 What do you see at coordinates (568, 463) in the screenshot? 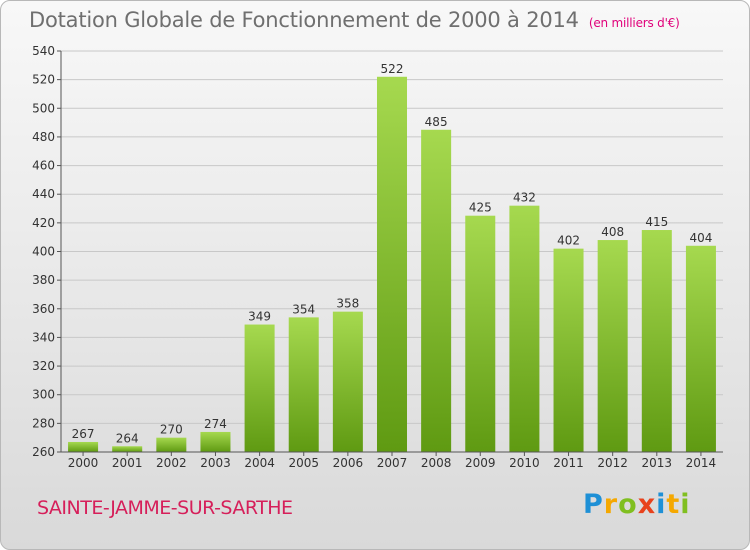
I see `x-tick-label-2011: 2011` at bounding box center [568, 463].